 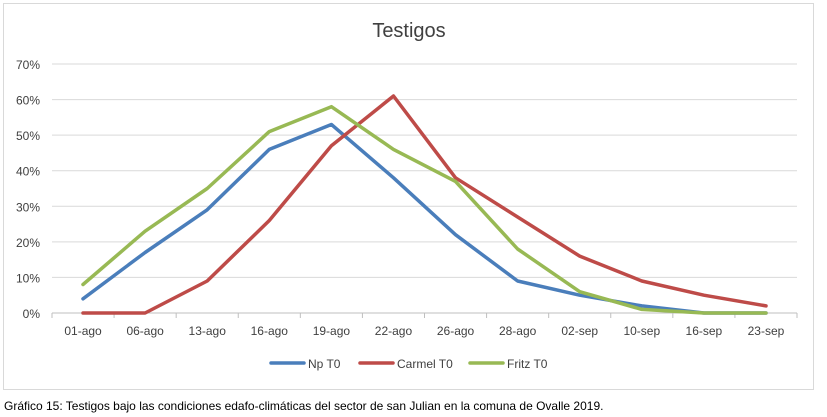 What do you see at coordinates (408, 31) in the screenshot?
I see `chart-title: Testigos` at bounding box center [408, 31].